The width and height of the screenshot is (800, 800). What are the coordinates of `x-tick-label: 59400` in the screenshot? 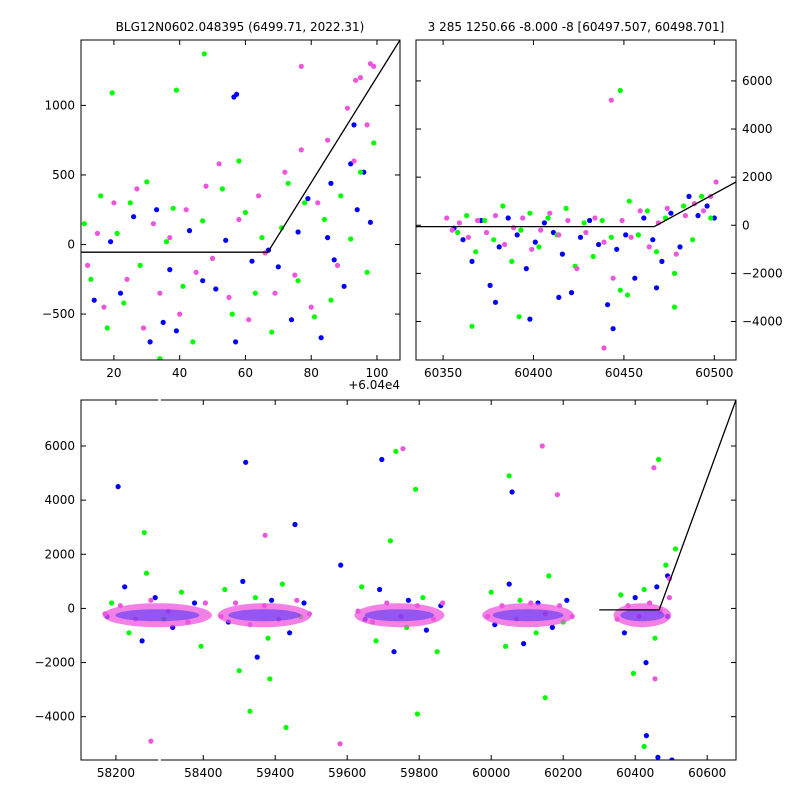 It's located at (275, 773).